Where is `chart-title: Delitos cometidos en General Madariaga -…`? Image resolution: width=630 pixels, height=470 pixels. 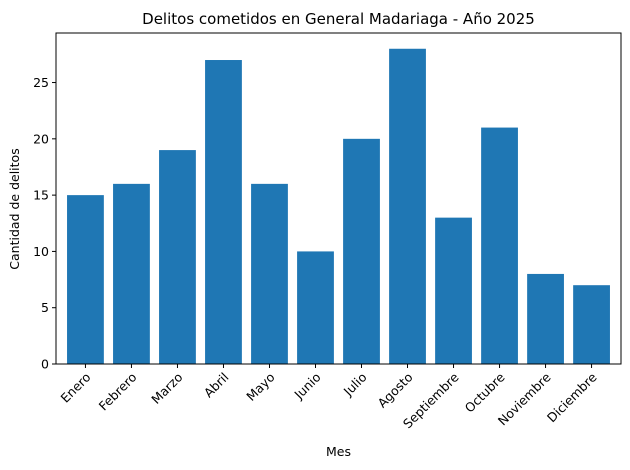 chart-title: Delitos cometidos en General Madariaga -… is located at coordinates (338, 19).